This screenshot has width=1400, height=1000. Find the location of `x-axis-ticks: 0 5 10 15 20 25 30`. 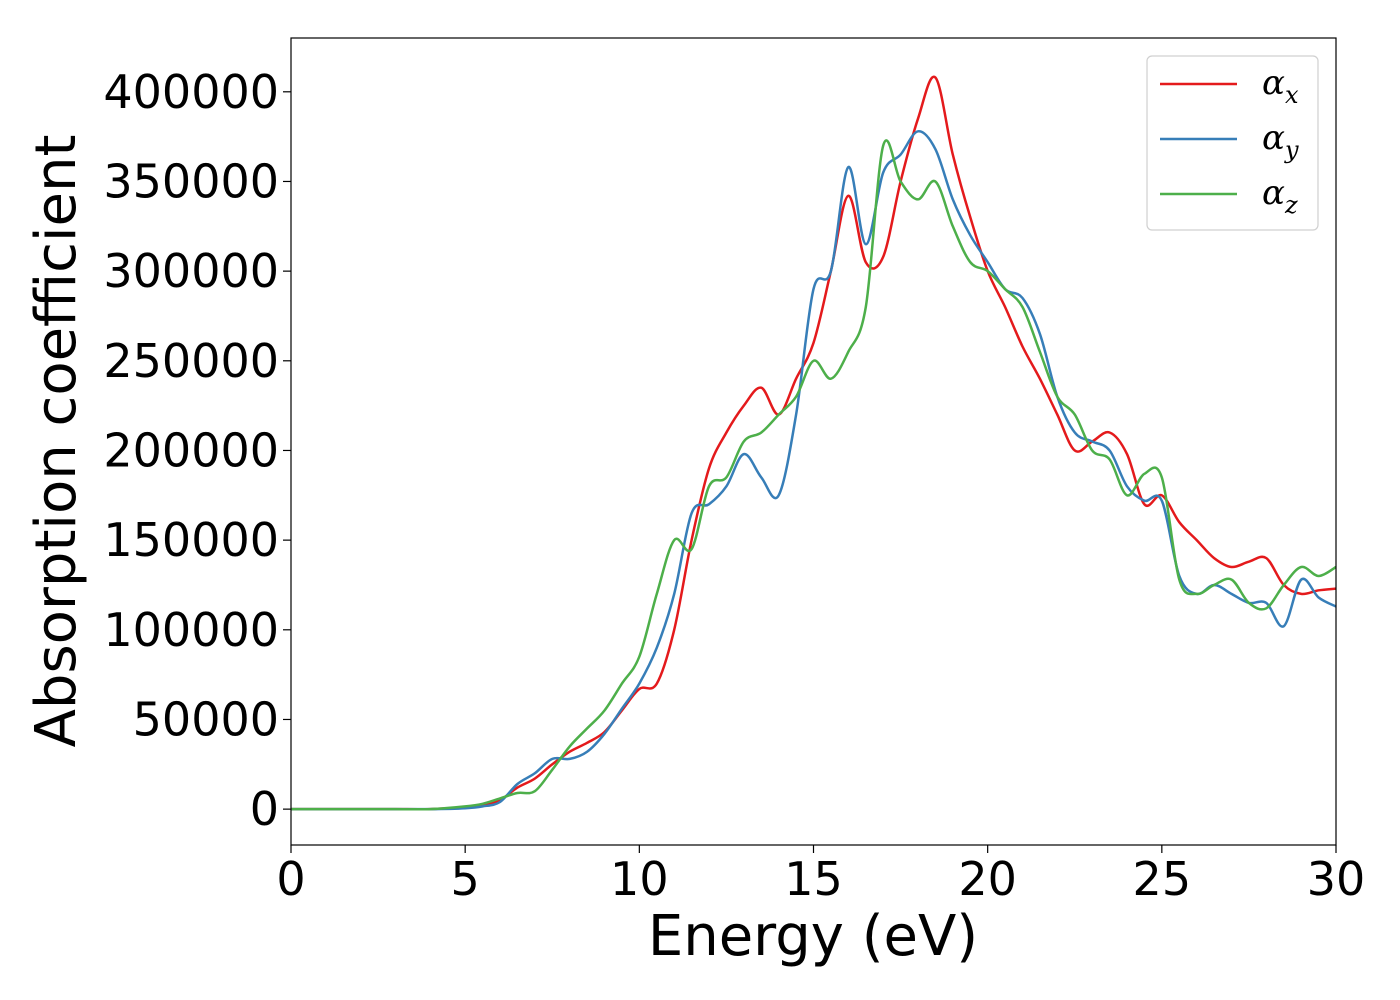

x-axis-ticks: 0 5 10 15 20 25 30 is located at coordinates (820, 875).